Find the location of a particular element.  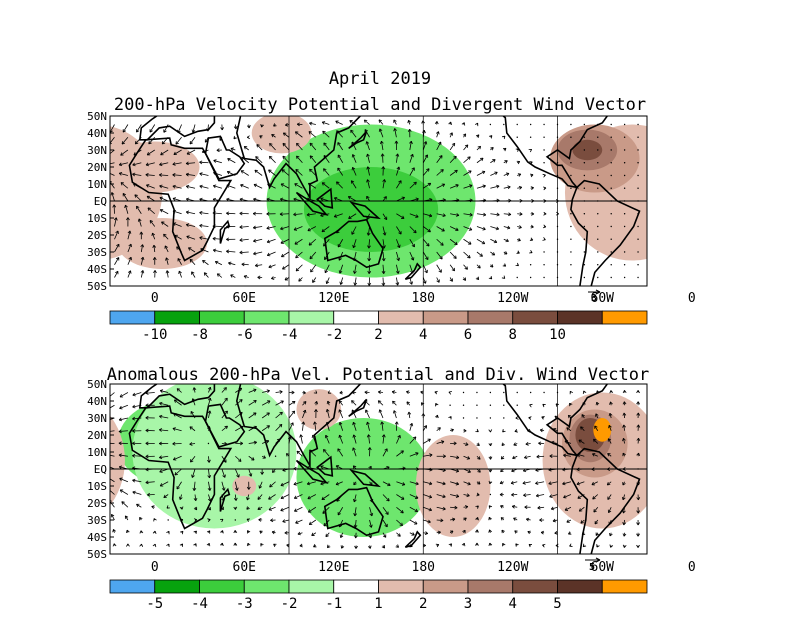

colorbar-label: 3 is located at coordinates (468, 604).